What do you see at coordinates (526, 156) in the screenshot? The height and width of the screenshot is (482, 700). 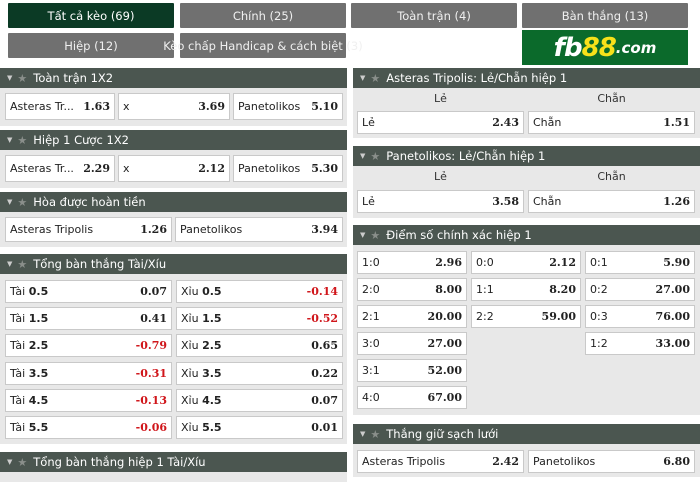 I see `section-header: ▼ ★ Panetolikos: Lẻ/Chẵn hiệp 1` at bounding box center [526, 156].